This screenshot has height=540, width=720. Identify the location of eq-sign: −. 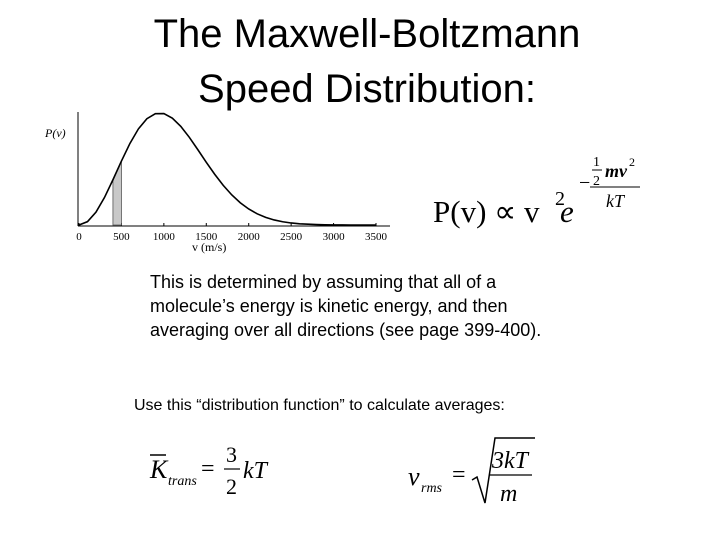
(584, 183).